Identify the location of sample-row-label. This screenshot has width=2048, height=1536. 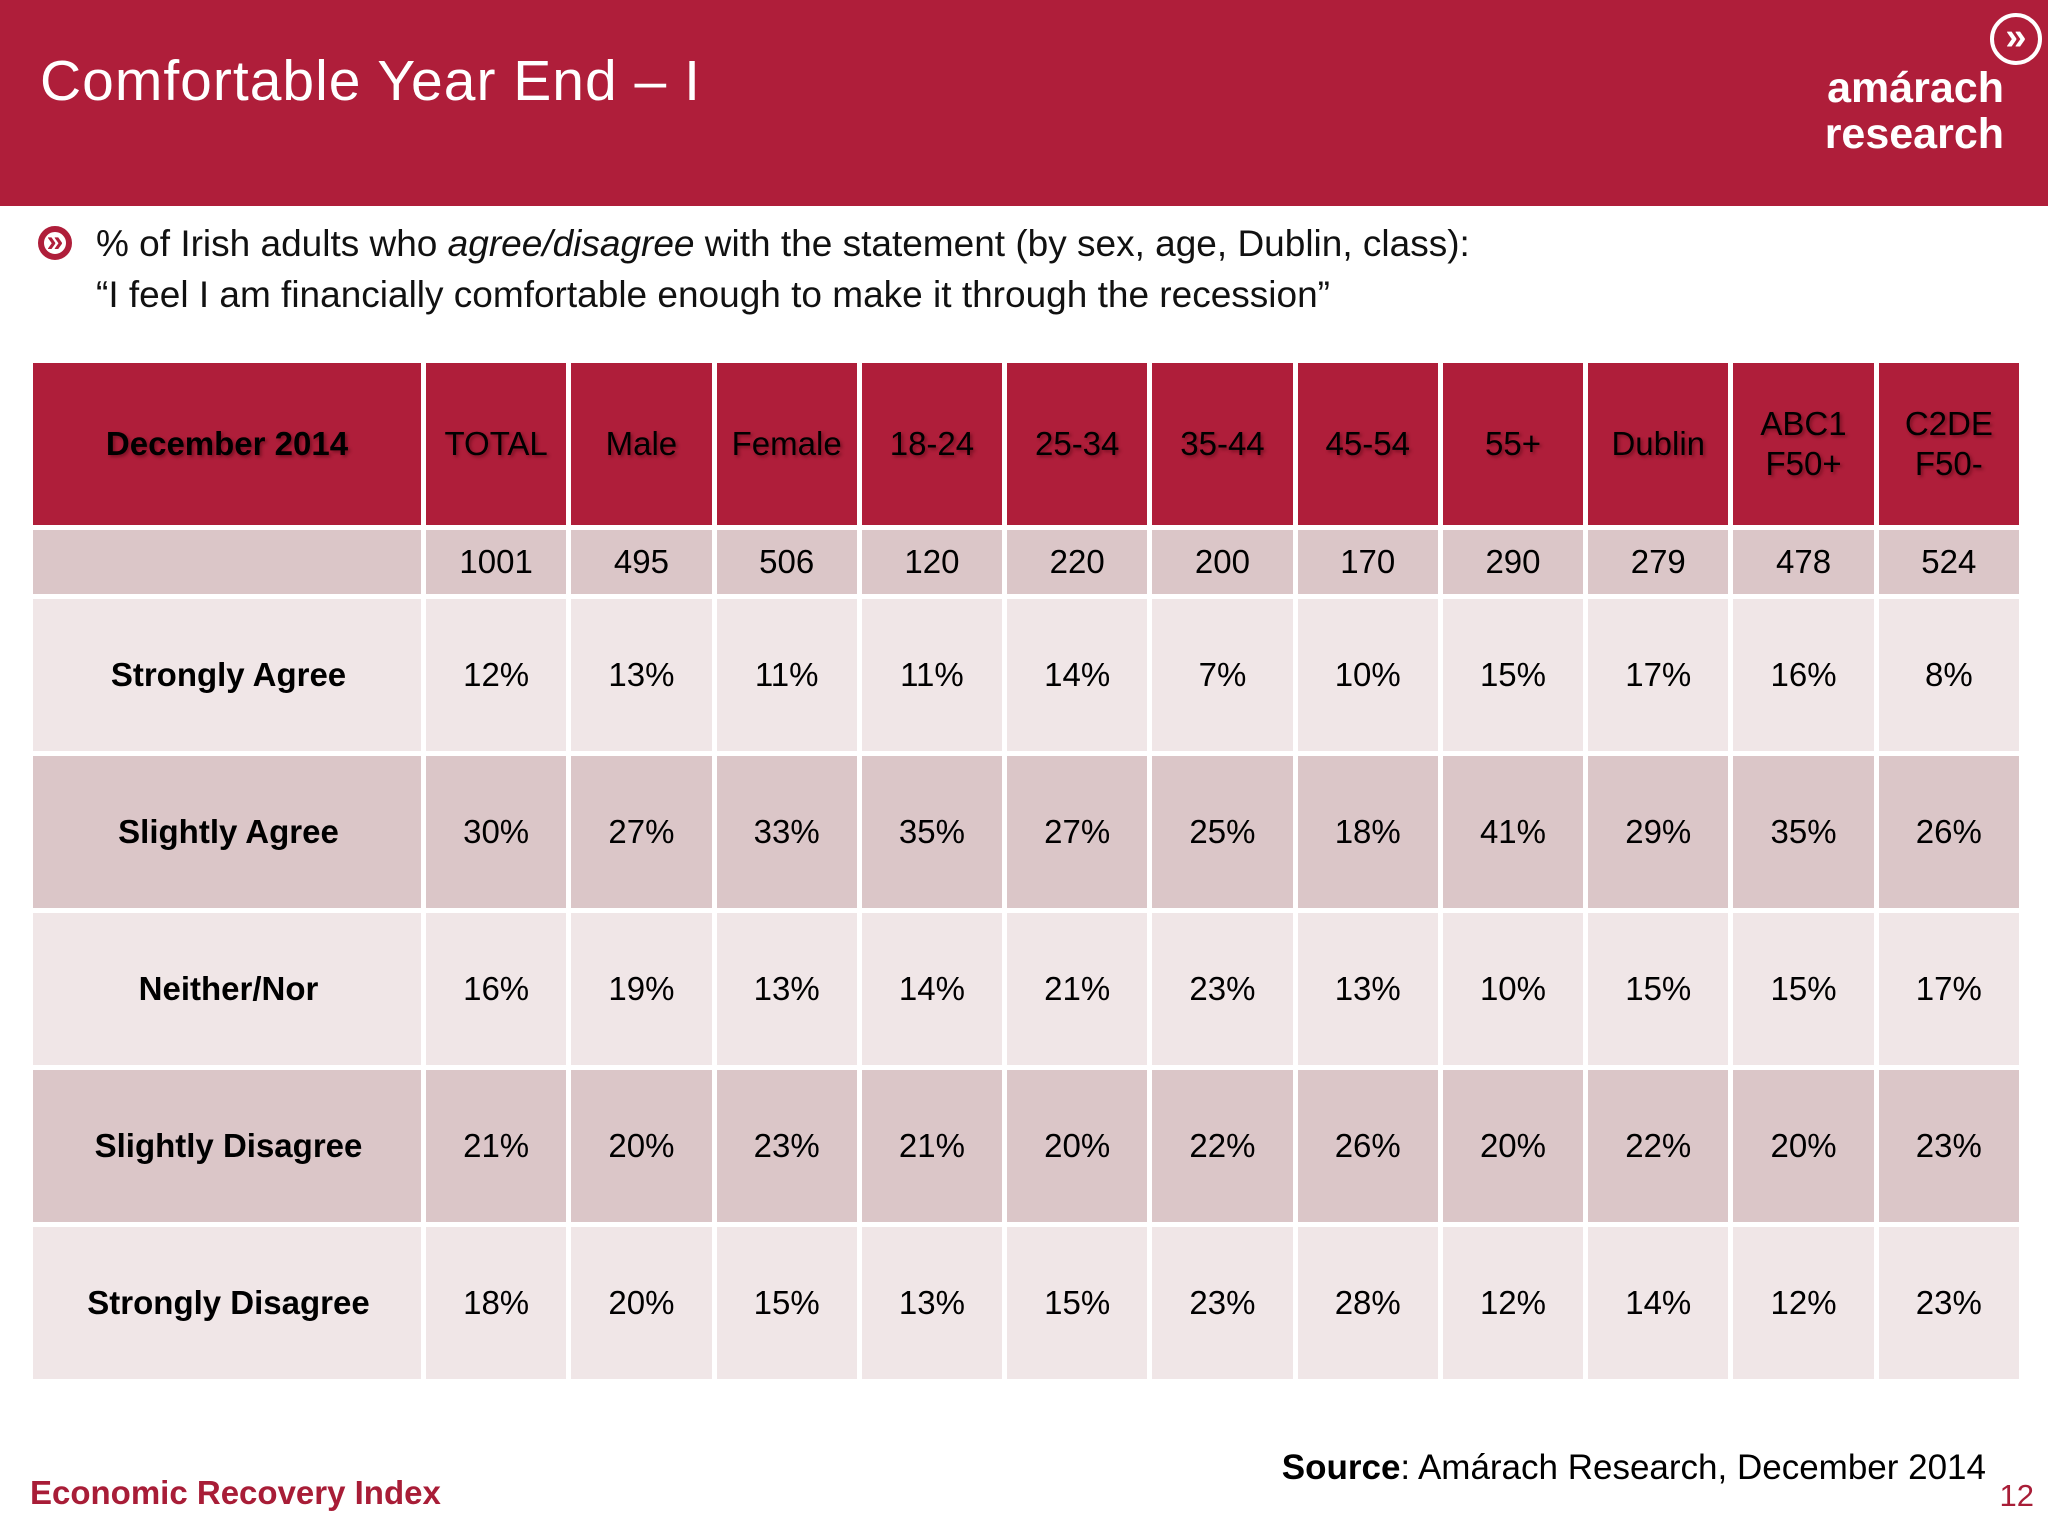
(227, 562).